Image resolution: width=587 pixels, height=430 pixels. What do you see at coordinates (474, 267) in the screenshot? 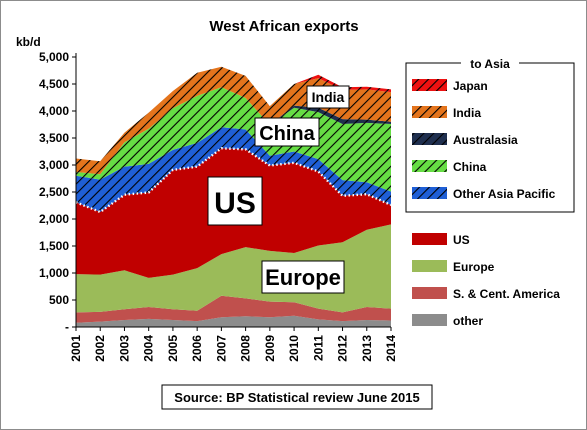
I see `legend-label-europe: Europe` at bounding box center [474, 267].